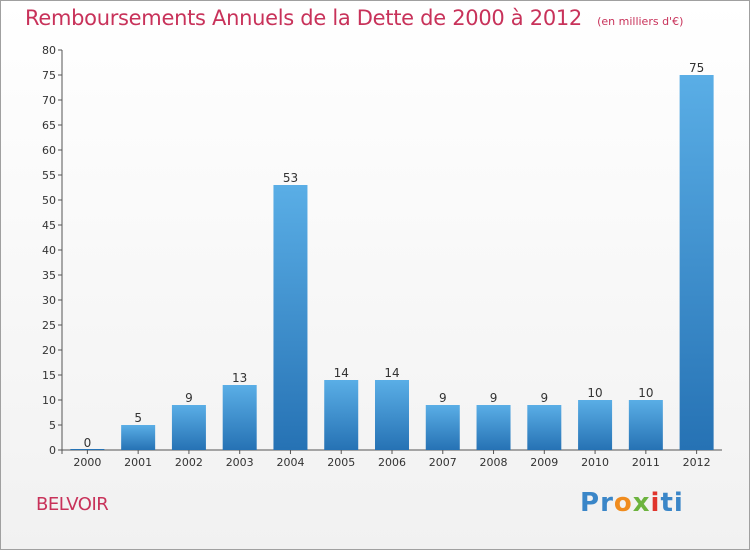 The height and width of the screenshot is (550, 750). What do you see at coordinates (189, 462) in the screenshot?
I see `x-tick-label: 2002` at bounding box center [189, 462].